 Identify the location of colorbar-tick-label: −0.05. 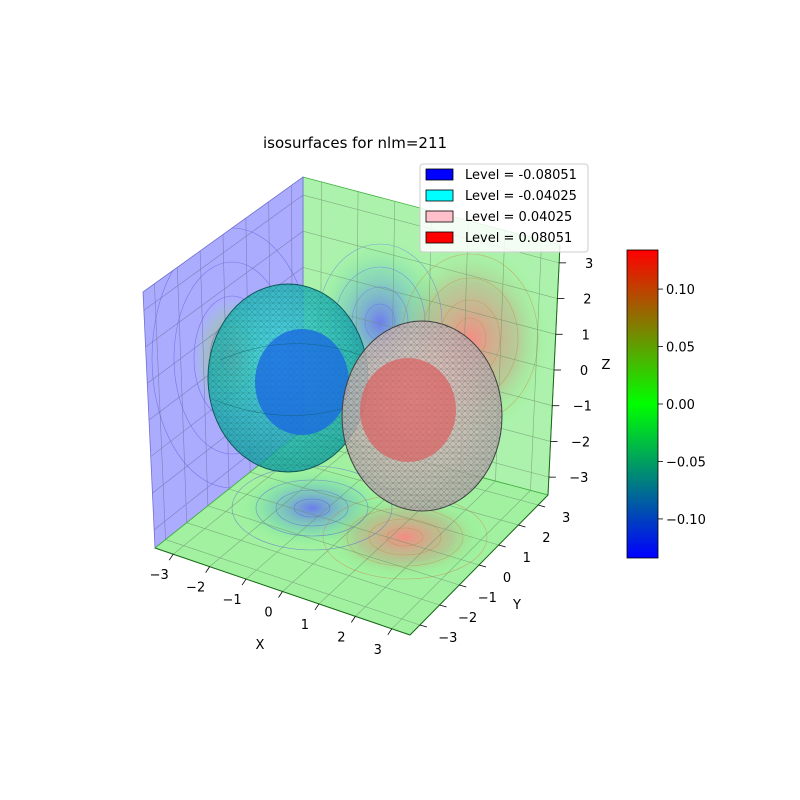
(686, 462).